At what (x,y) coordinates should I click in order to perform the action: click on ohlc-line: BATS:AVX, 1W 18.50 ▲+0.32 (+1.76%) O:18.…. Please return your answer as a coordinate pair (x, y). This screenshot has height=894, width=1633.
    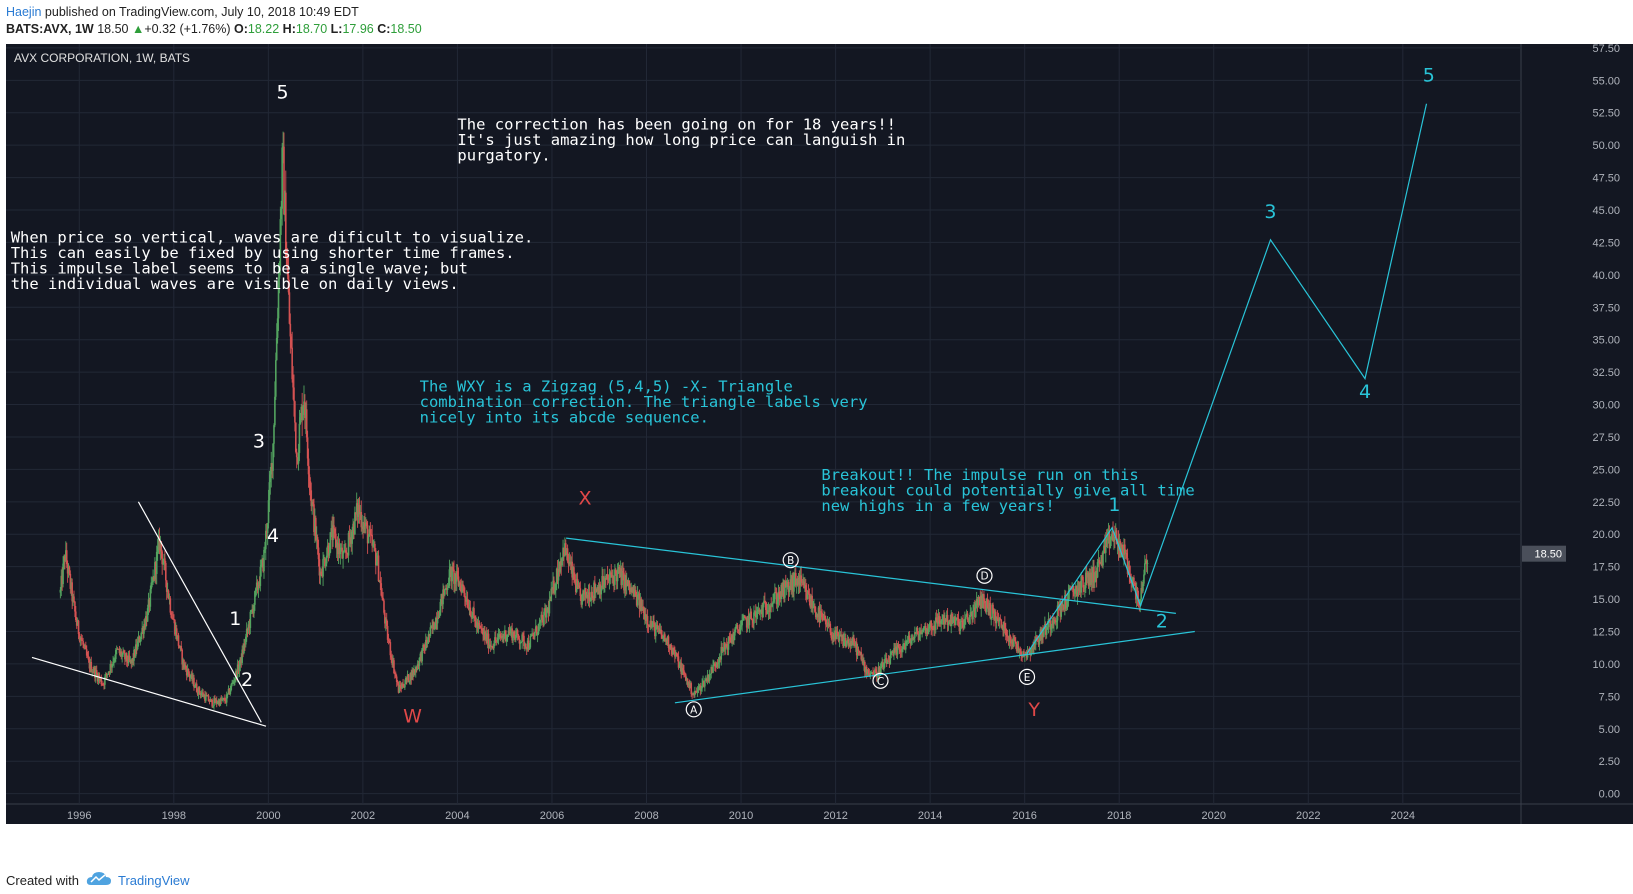
    Looking at the image, I should click on (214, 29).